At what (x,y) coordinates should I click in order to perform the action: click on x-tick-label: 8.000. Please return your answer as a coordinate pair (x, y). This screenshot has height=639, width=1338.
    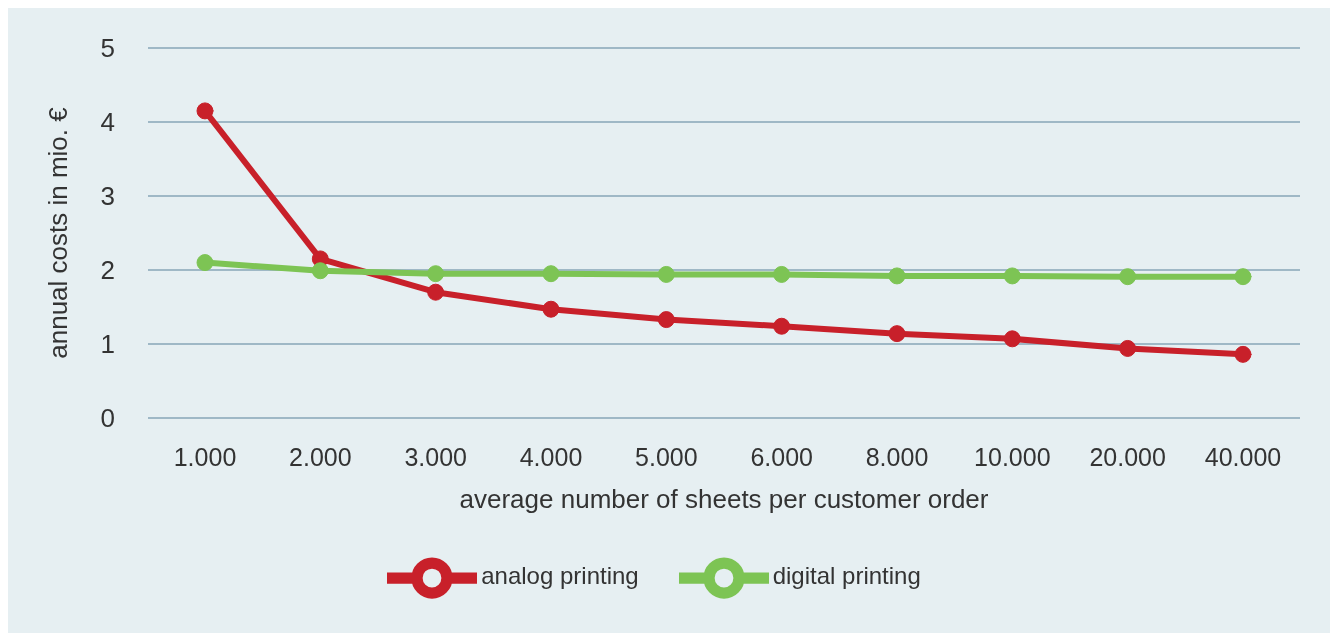
    Looking at the image, I should click on (897, 456).